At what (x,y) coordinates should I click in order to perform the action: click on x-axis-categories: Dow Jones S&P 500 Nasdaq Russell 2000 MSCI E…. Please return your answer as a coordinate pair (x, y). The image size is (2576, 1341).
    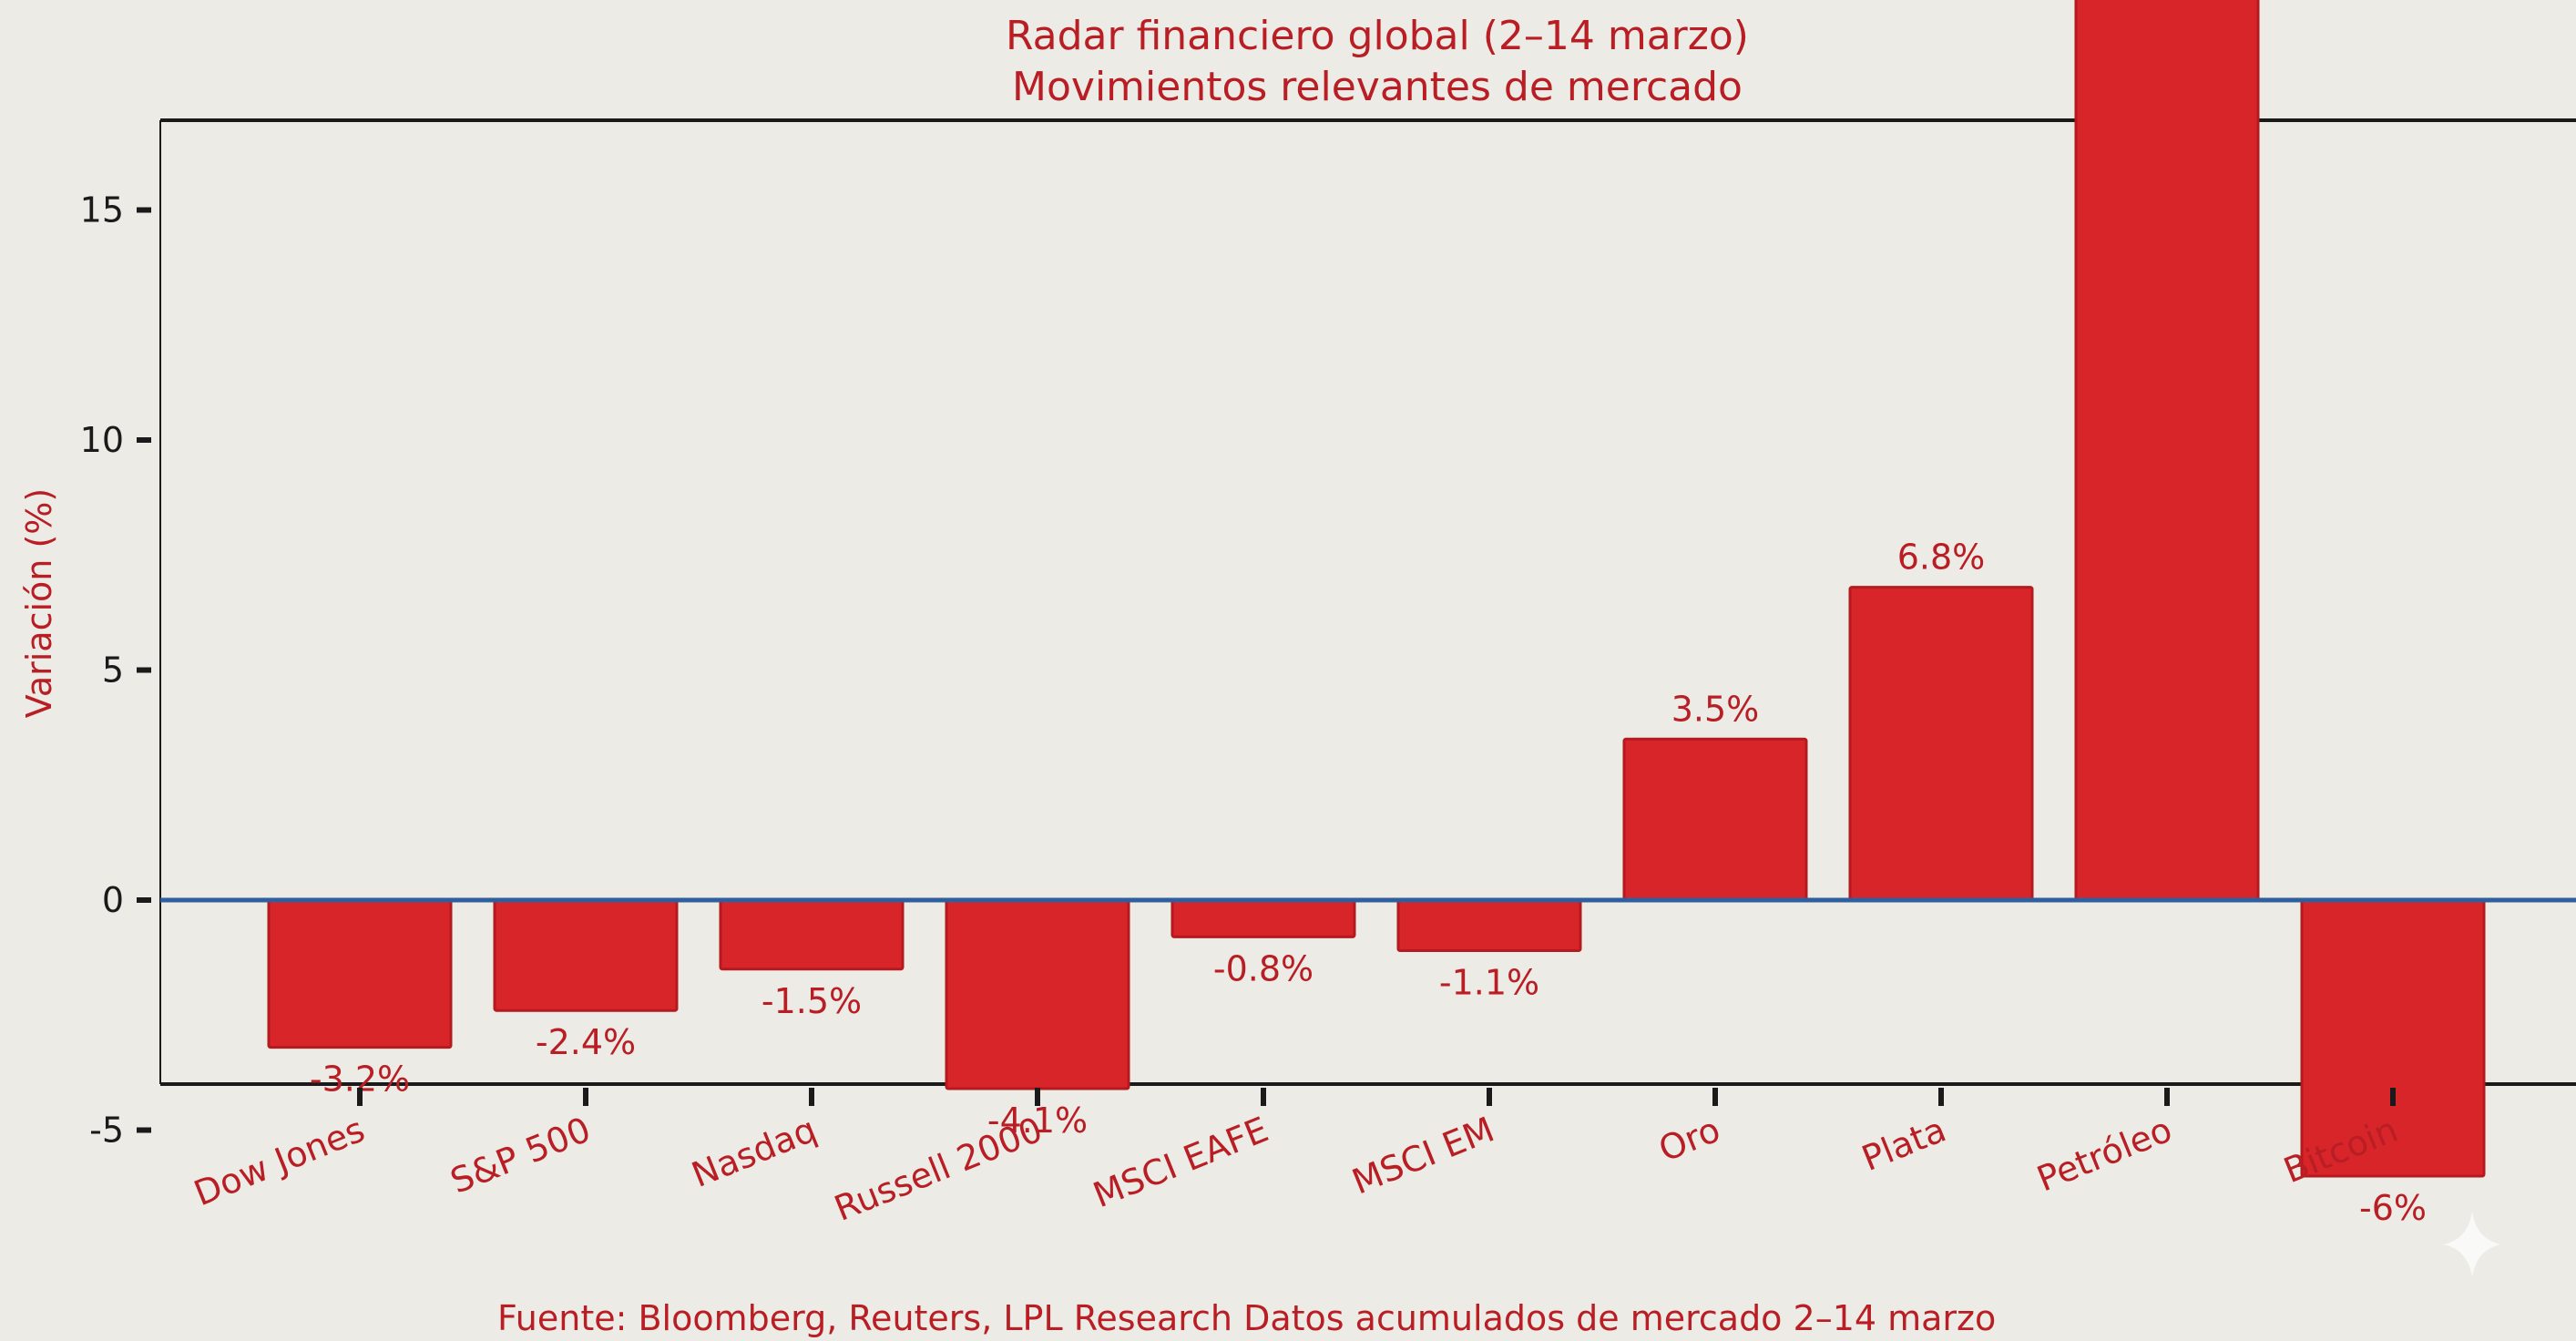
    Looking at the image, I should click on (1296, 1158).